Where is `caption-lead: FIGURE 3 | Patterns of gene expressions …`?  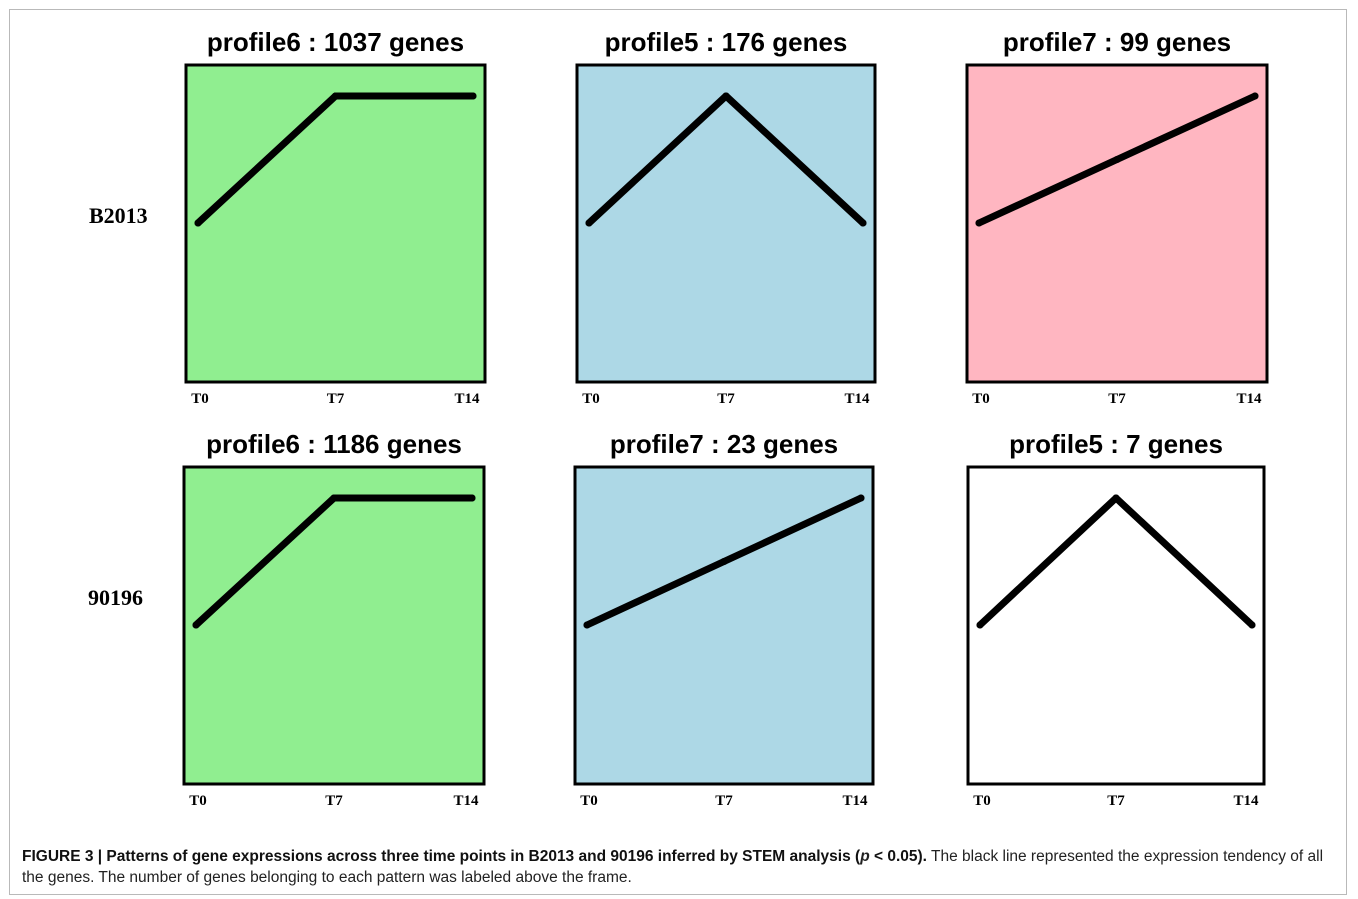 caption-lead: FIGURE 3 | Patterns of gene expressions … is located at coordinates (441, 856).